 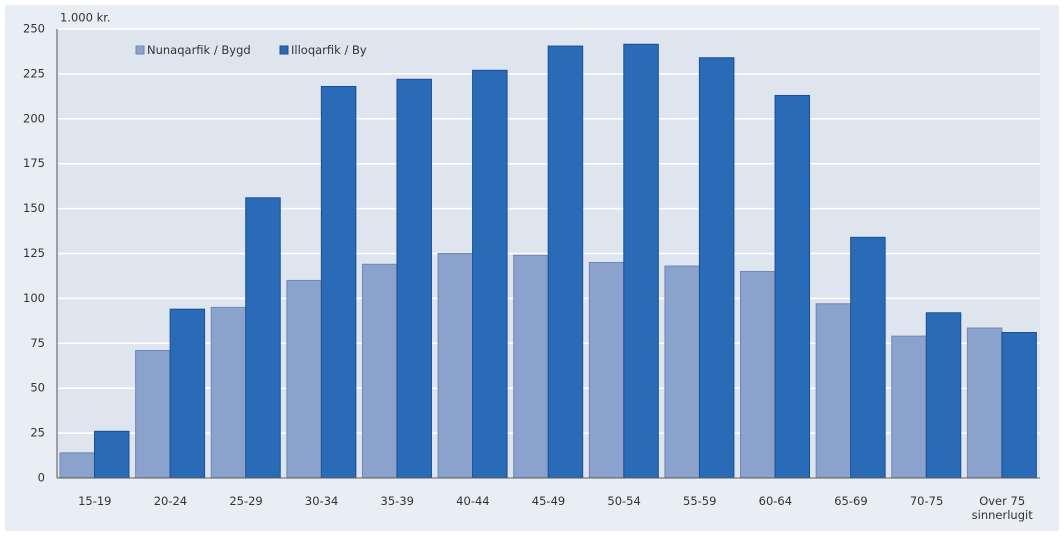 I want to click on x-tick-label: Over 75 sinnerlugit, so click(x=1002, y=508).